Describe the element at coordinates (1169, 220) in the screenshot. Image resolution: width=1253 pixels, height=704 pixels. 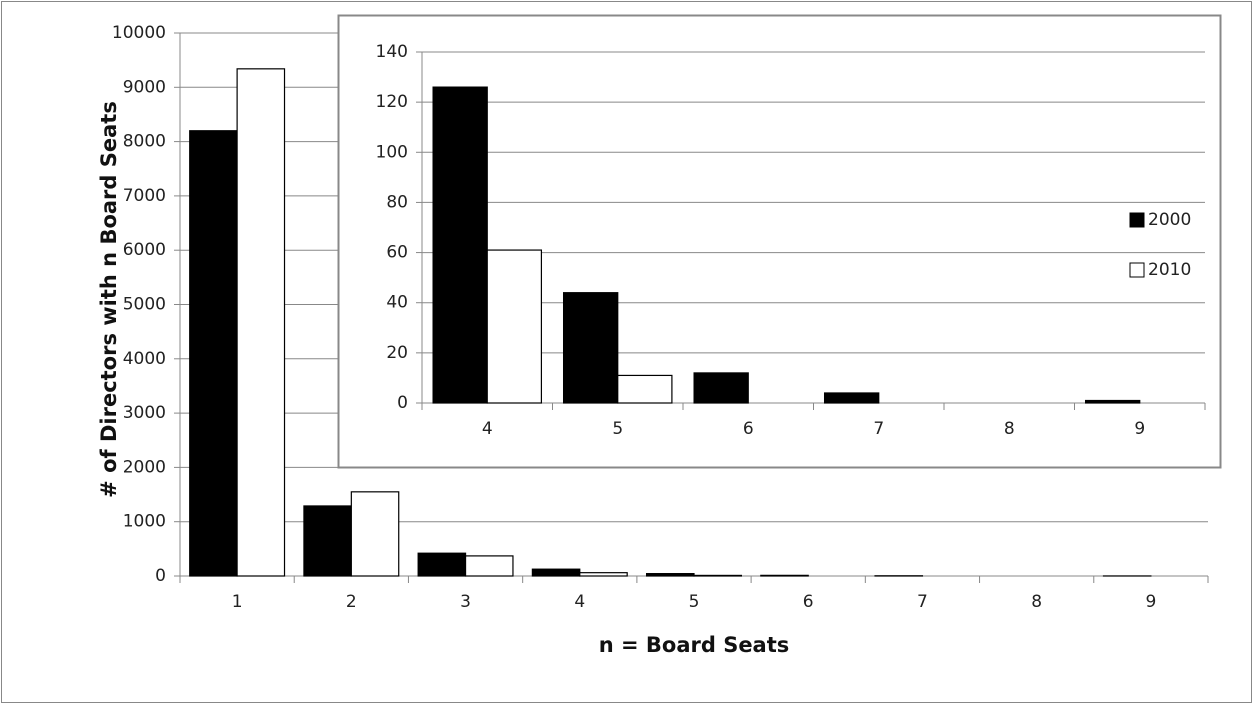
I see `legend-label: 2000` at that location.